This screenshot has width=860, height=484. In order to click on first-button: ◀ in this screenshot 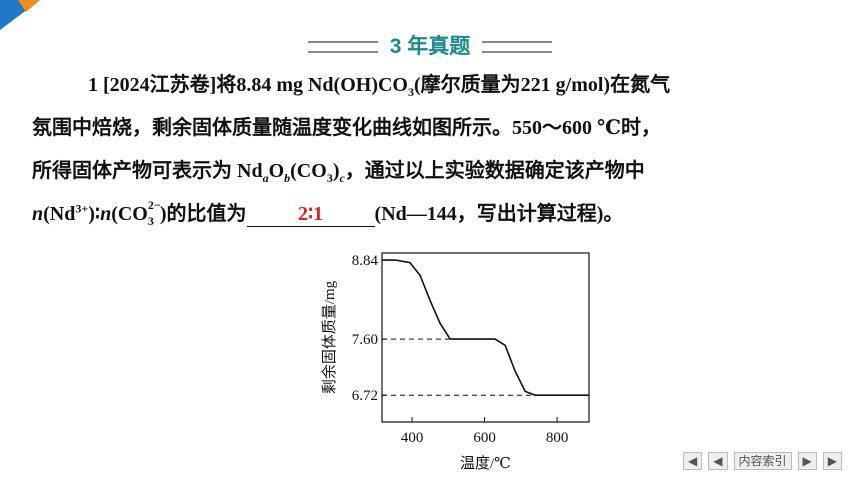, I will do `click(693, 461)`.